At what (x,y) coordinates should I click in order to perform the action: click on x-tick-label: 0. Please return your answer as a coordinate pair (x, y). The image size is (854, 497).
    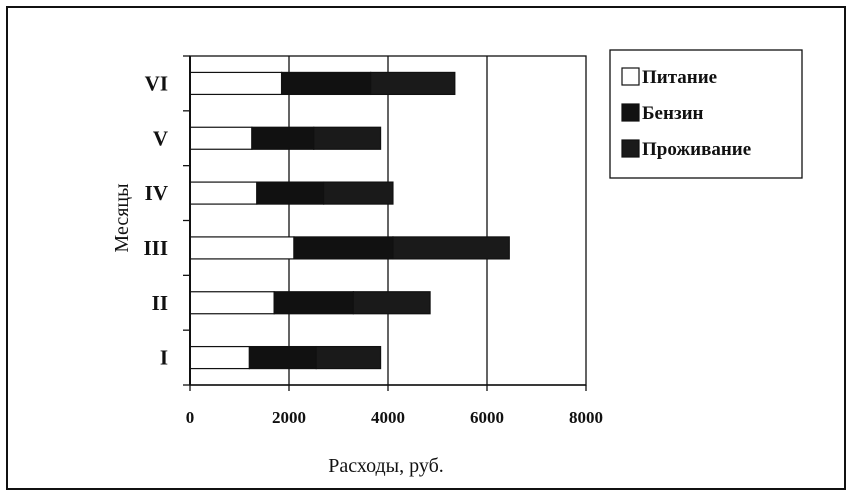
    Looking at the image, I should click on (190, 417).